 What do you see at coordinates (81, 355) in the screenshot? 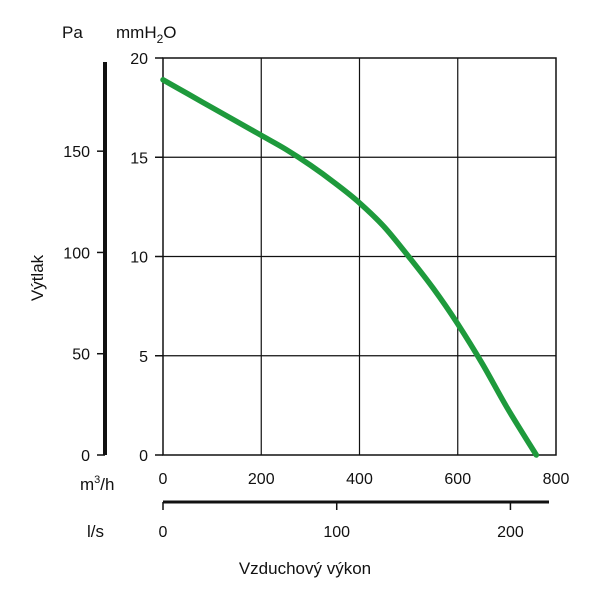
I see `pa-tick-label: 50` at bounding box center [81, 355].